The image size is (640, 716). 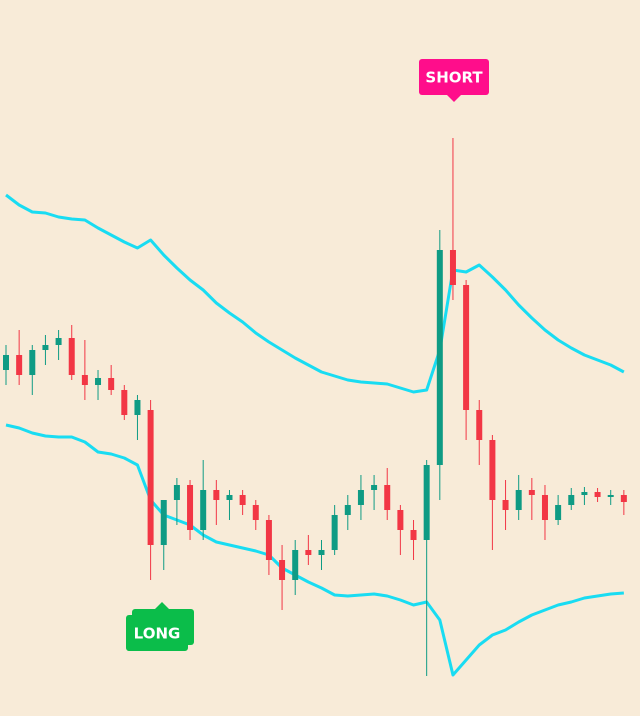 I want to click on signal-label: LONG, so click(x=157, y=634).